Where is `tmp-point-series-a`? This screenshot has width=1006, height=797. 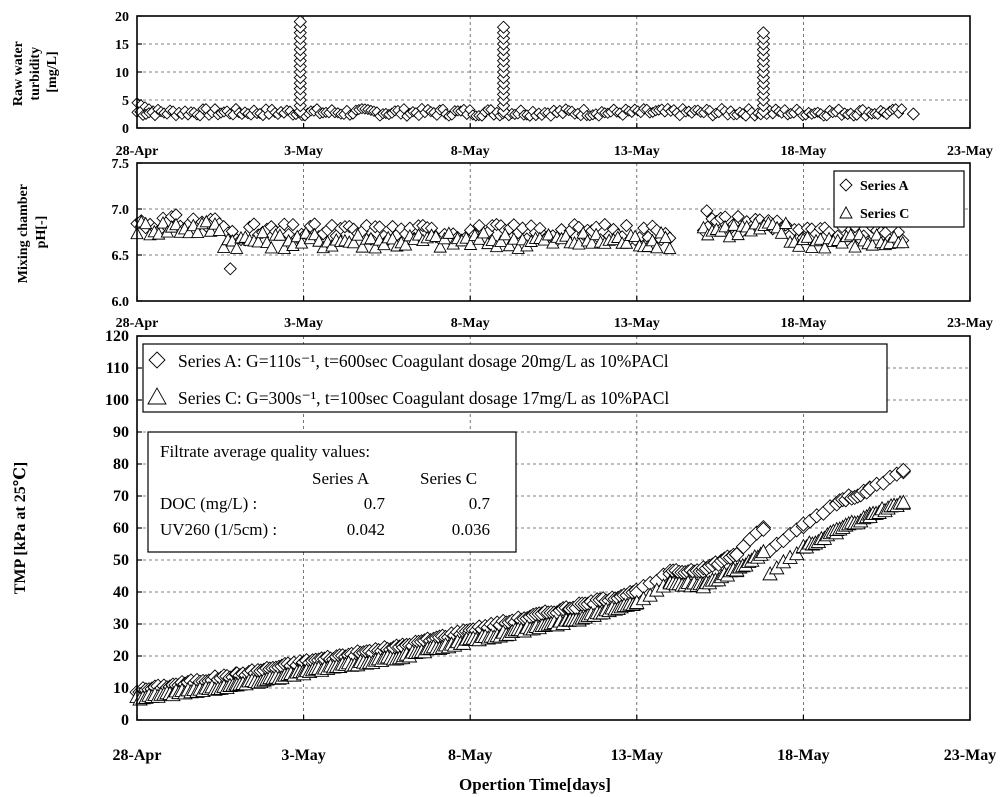 tmp-point-series-a is located at coordinates (737, 554).